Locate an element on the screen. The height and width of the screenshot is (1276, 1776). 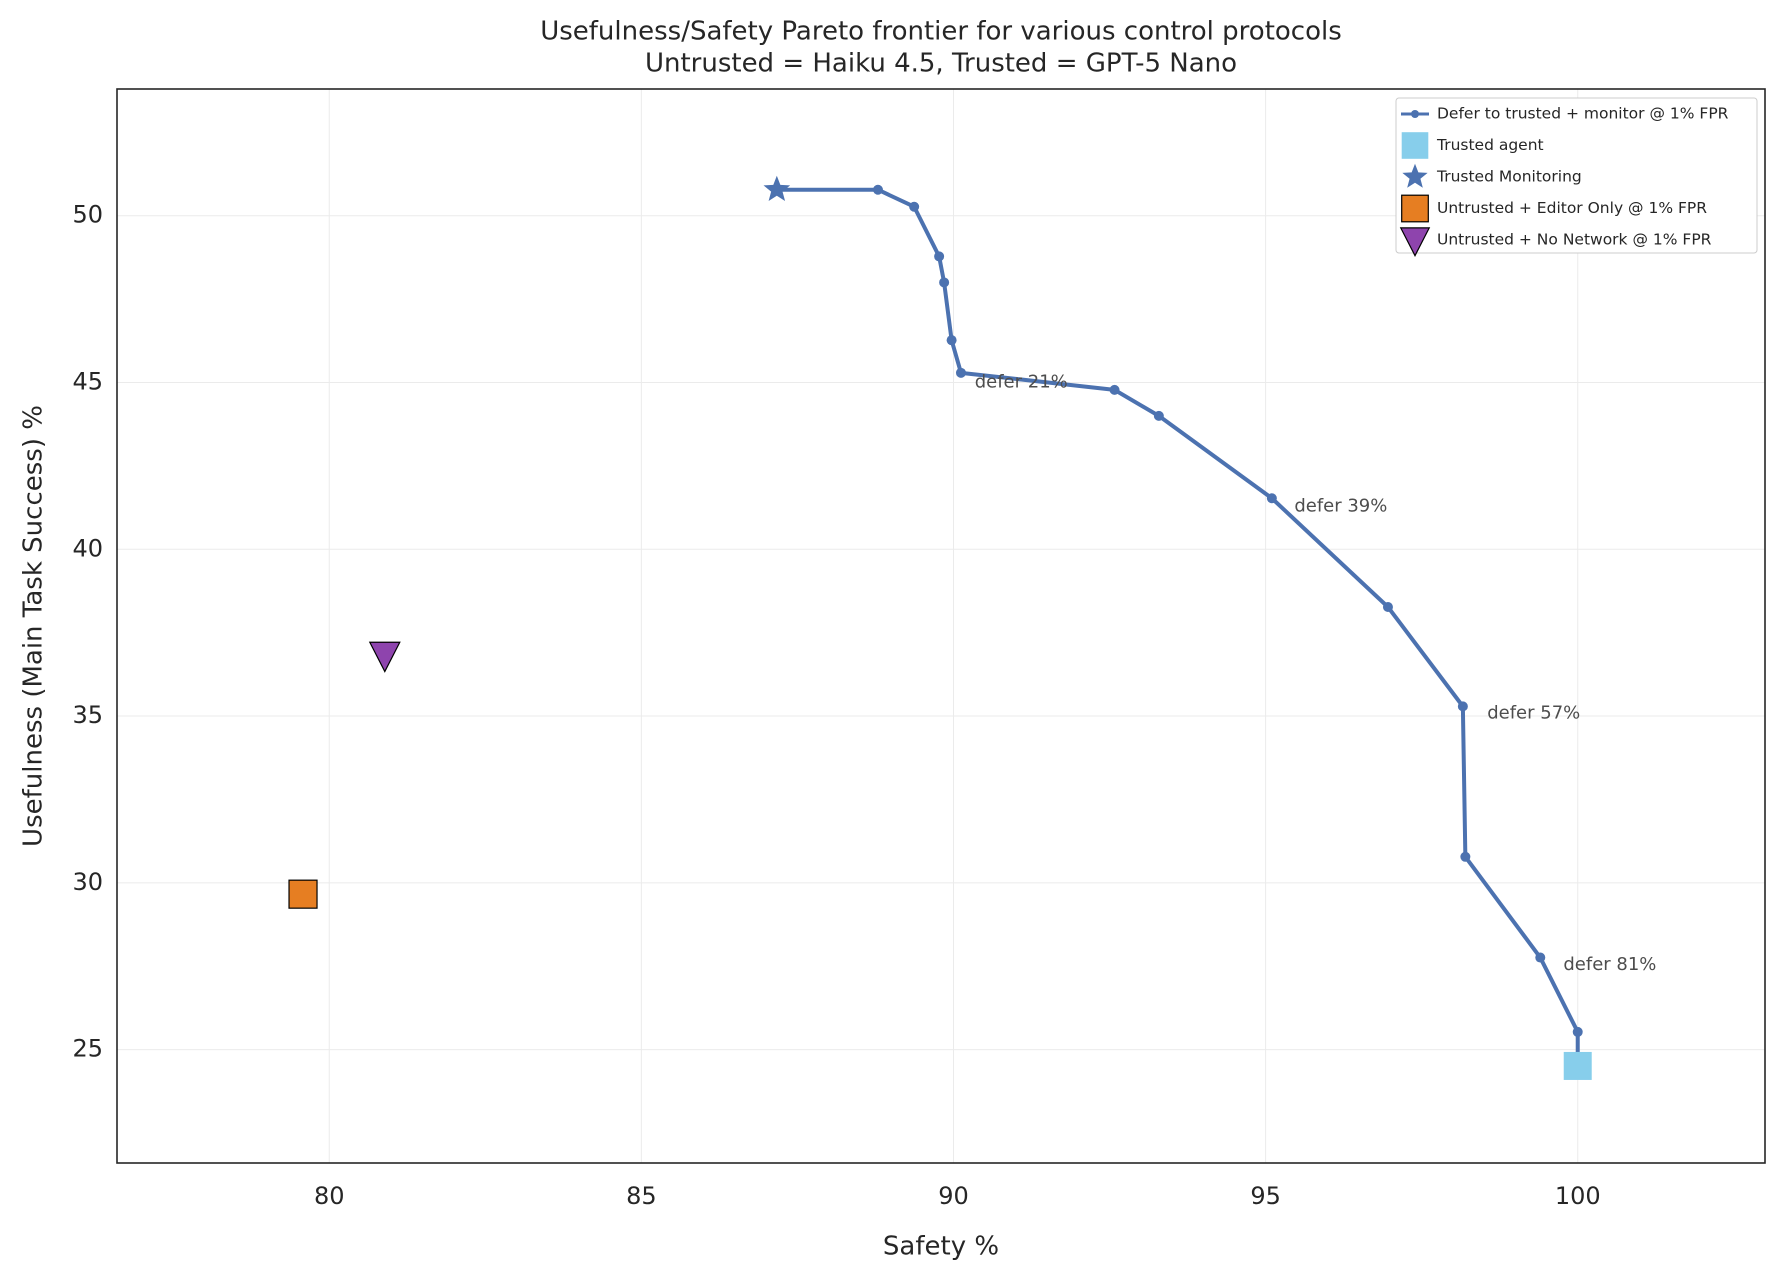
legend-label: Trusted Monitoring is located at coordinates (1509, 177).